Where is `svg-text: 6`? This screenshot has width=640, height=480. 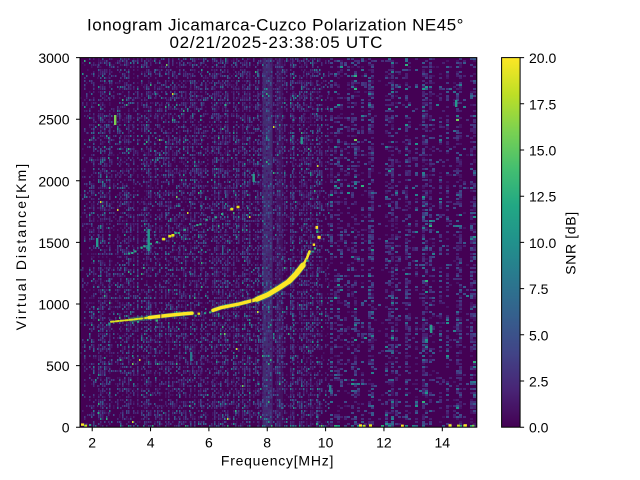 svg-text: 6 is located at coordinates (209, 443).